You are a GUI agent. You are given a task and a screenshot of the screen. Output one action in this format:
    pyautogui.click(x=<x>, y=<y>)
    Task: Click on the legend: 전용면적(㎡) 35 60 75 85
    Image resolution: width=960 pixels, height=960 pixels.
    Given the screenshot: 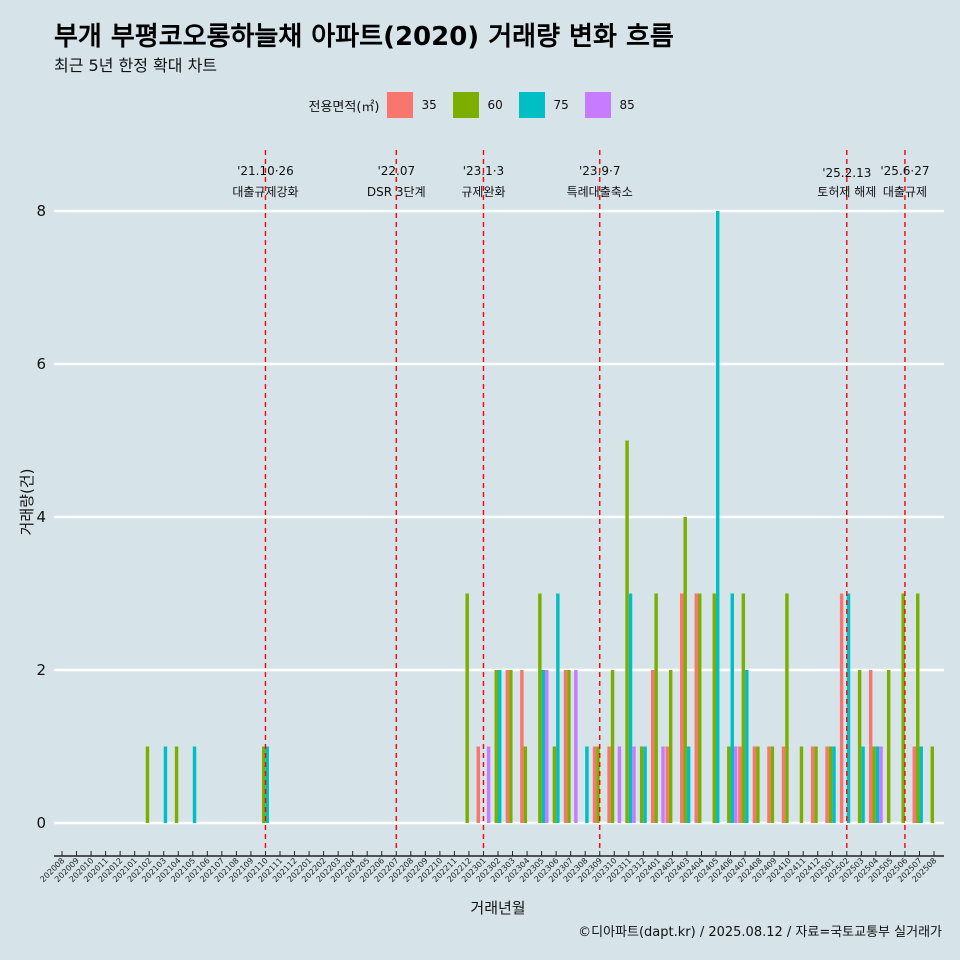 What is the action you would take?
    pyautogui.click(x=480, y=105)
    